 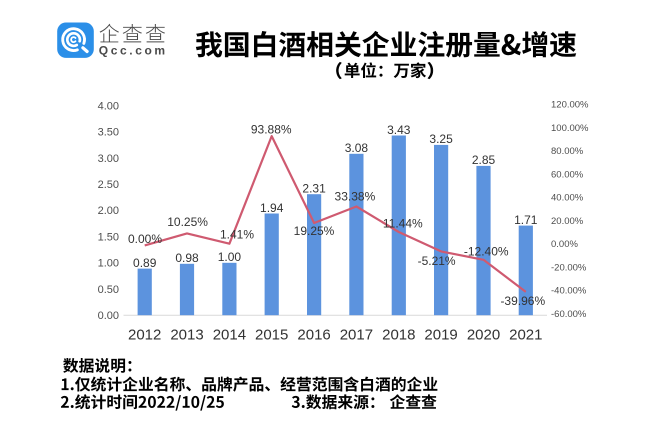 I want to click on svg-text: 1.41%, so click(x=237, y=234).